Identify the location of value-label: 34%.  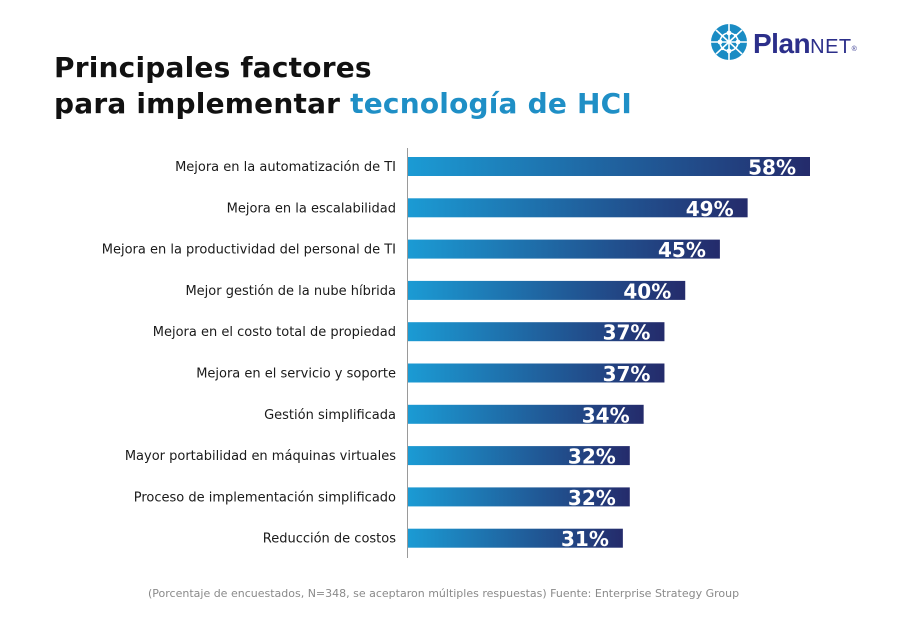
(606, 415).